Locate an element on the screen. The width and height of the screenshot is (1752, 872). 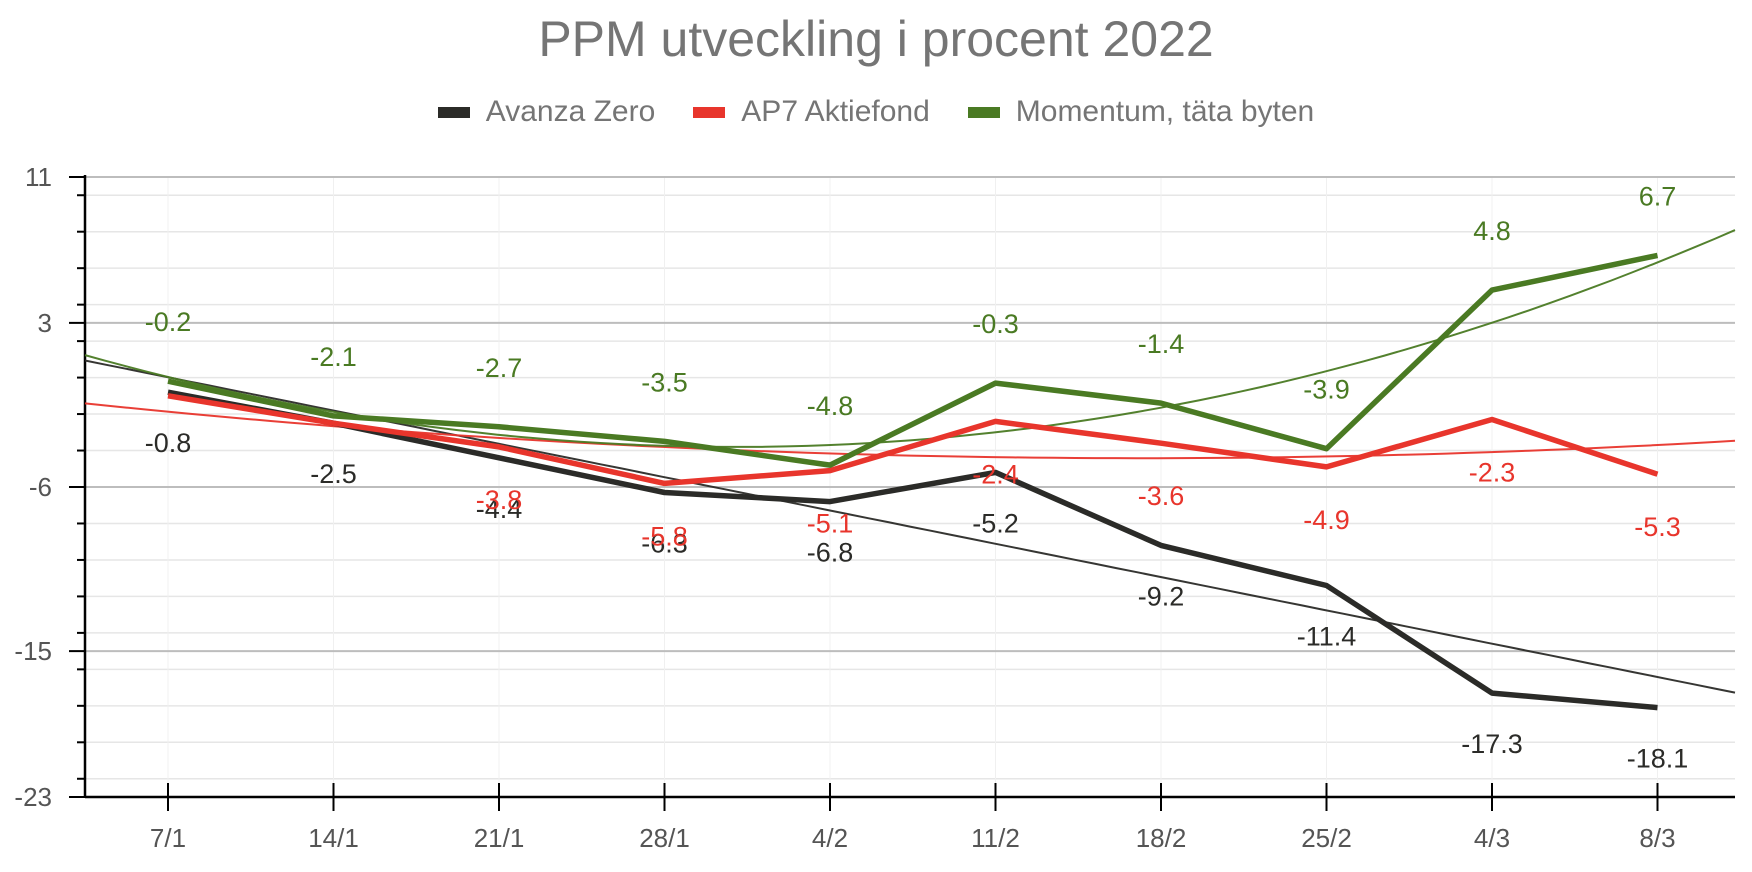
series-line-ap7-aktiefond is located at coordinates (913, 440).